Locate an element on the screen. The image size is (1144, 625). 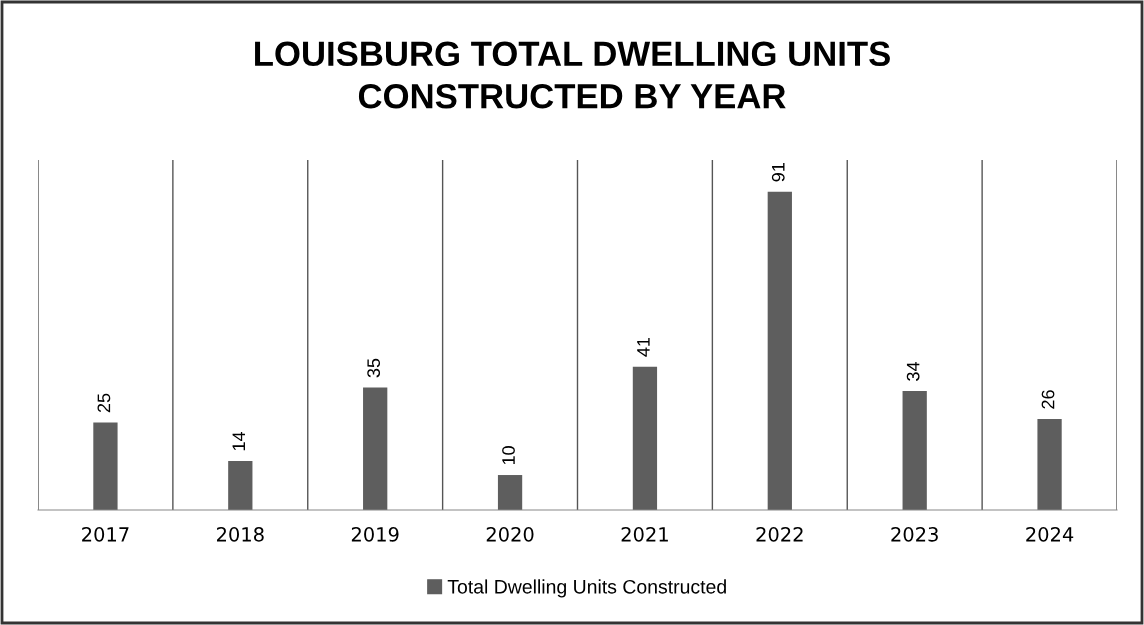
x-tick-label: 2023 is located at coordinates (914, 534).